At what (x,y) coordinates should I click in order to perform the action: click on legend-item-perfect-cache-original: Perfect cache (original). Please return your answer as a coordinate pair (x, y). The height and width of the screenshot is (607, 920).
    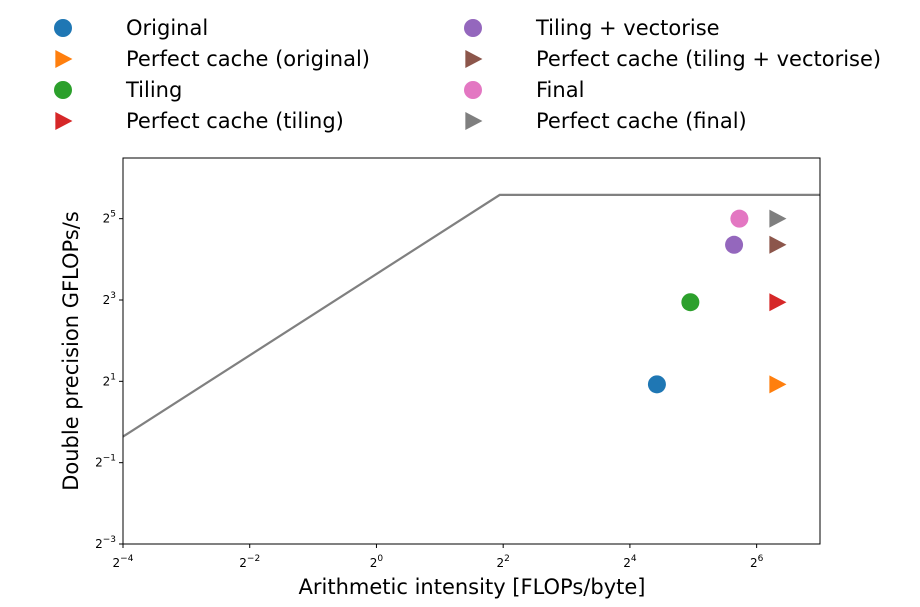
    Looking at the image, I should click on (212, 59).